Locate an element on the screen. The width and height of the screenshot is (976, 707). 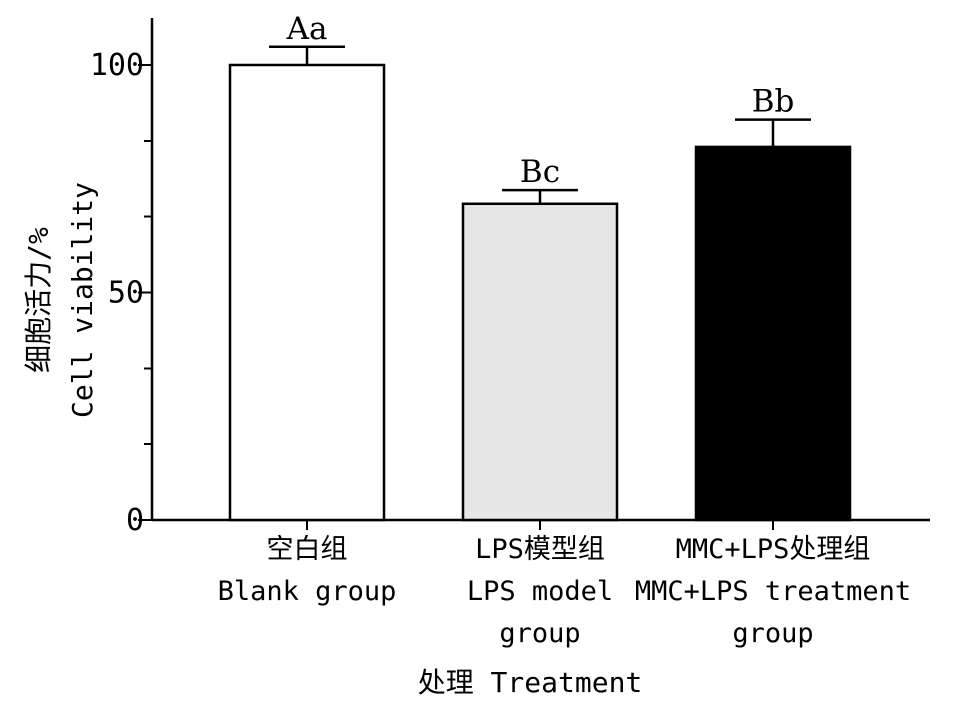
y-axis-title-line-1: 细胞活力/% is located at coordinates (38, 300).